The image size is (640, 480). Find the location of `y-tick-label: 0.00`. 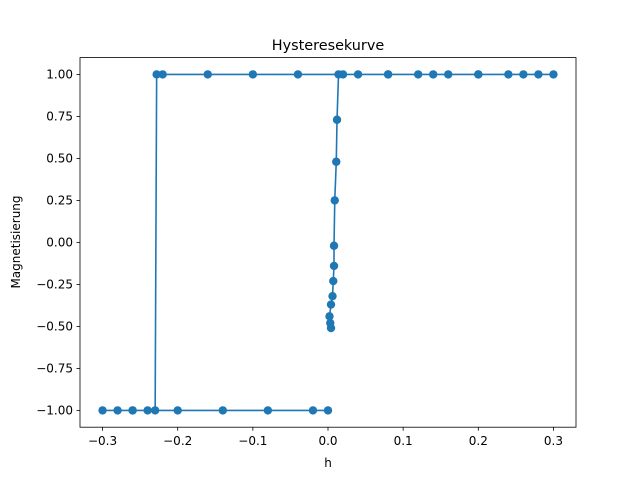

y-tick-label: 0.00 is located at coordinates (59, 243).